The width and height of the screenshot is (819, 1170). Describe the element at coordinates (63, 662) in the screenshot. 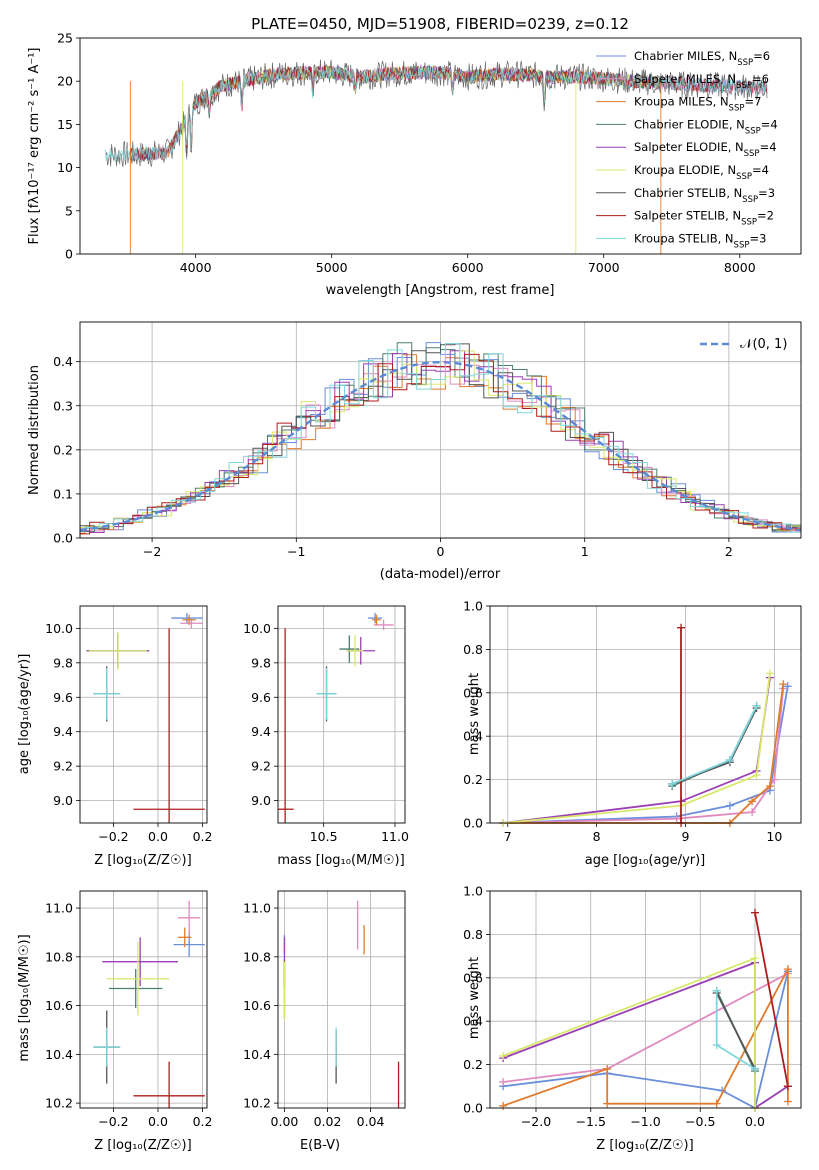

I see `age-vs-z-ytick-label: 9.8` at that location.